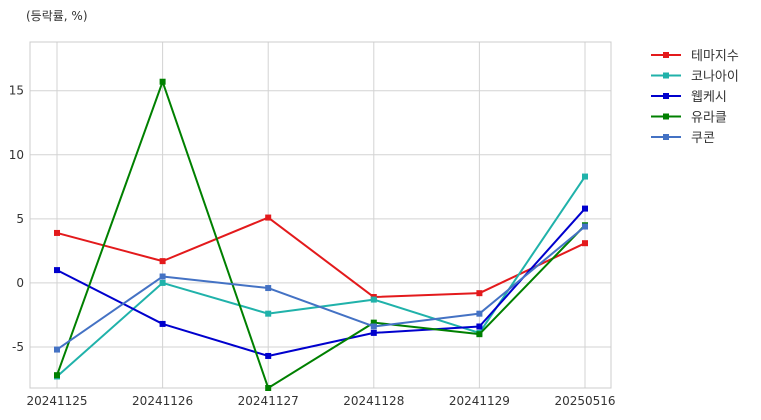  Describe the element at coordinates (709, 118) in the screenshot. I see `legend-label: 유라클` at that location.